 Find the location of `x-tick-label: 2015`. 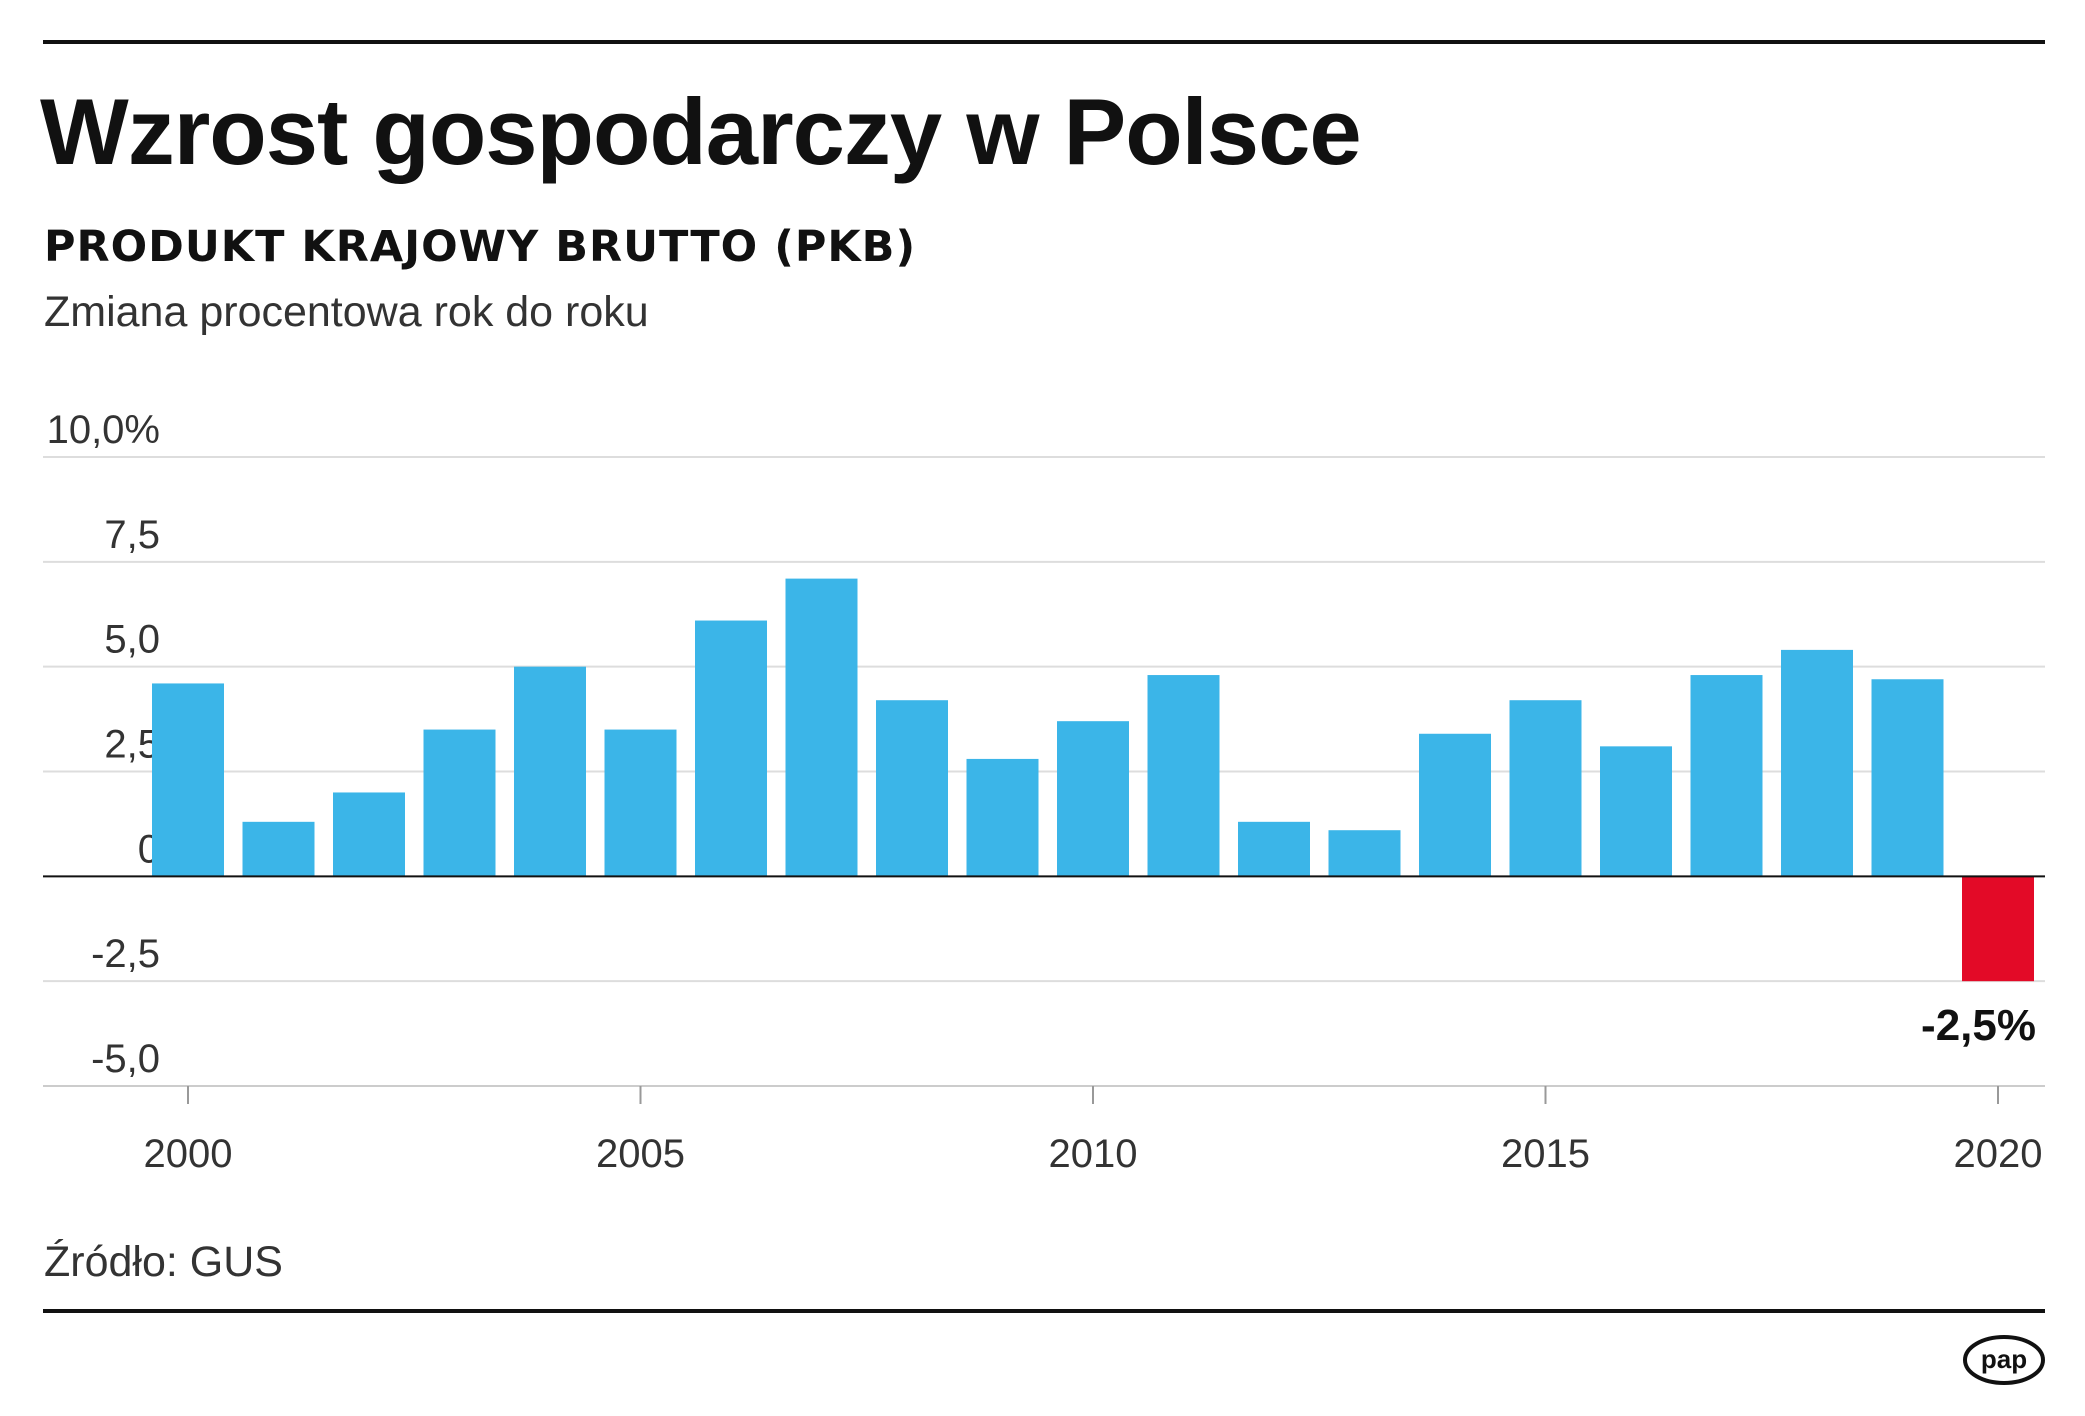

x-tick-label: 2015 is located at coordinates (1545, 1154).